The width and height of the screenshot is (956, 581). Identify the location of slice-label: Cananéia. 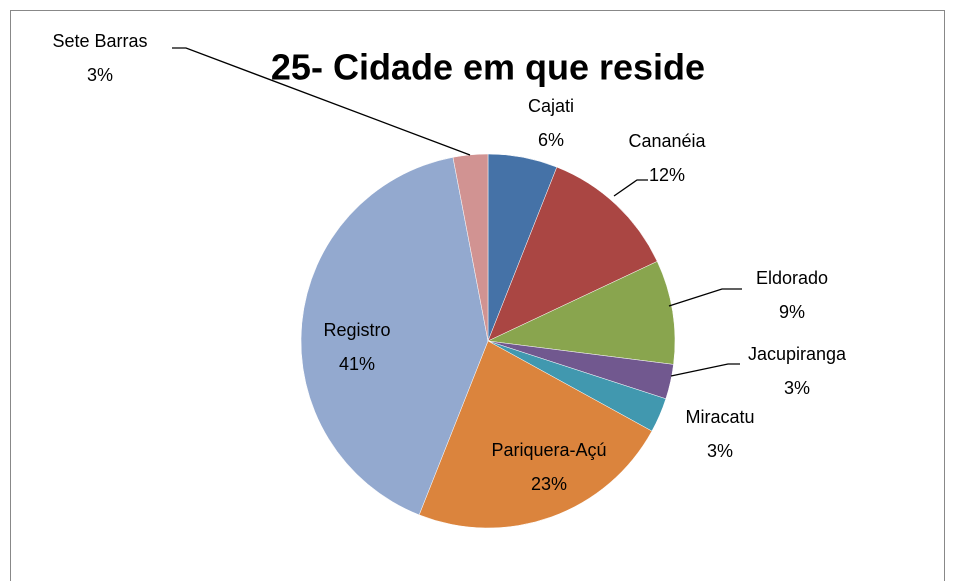
(667, 141).